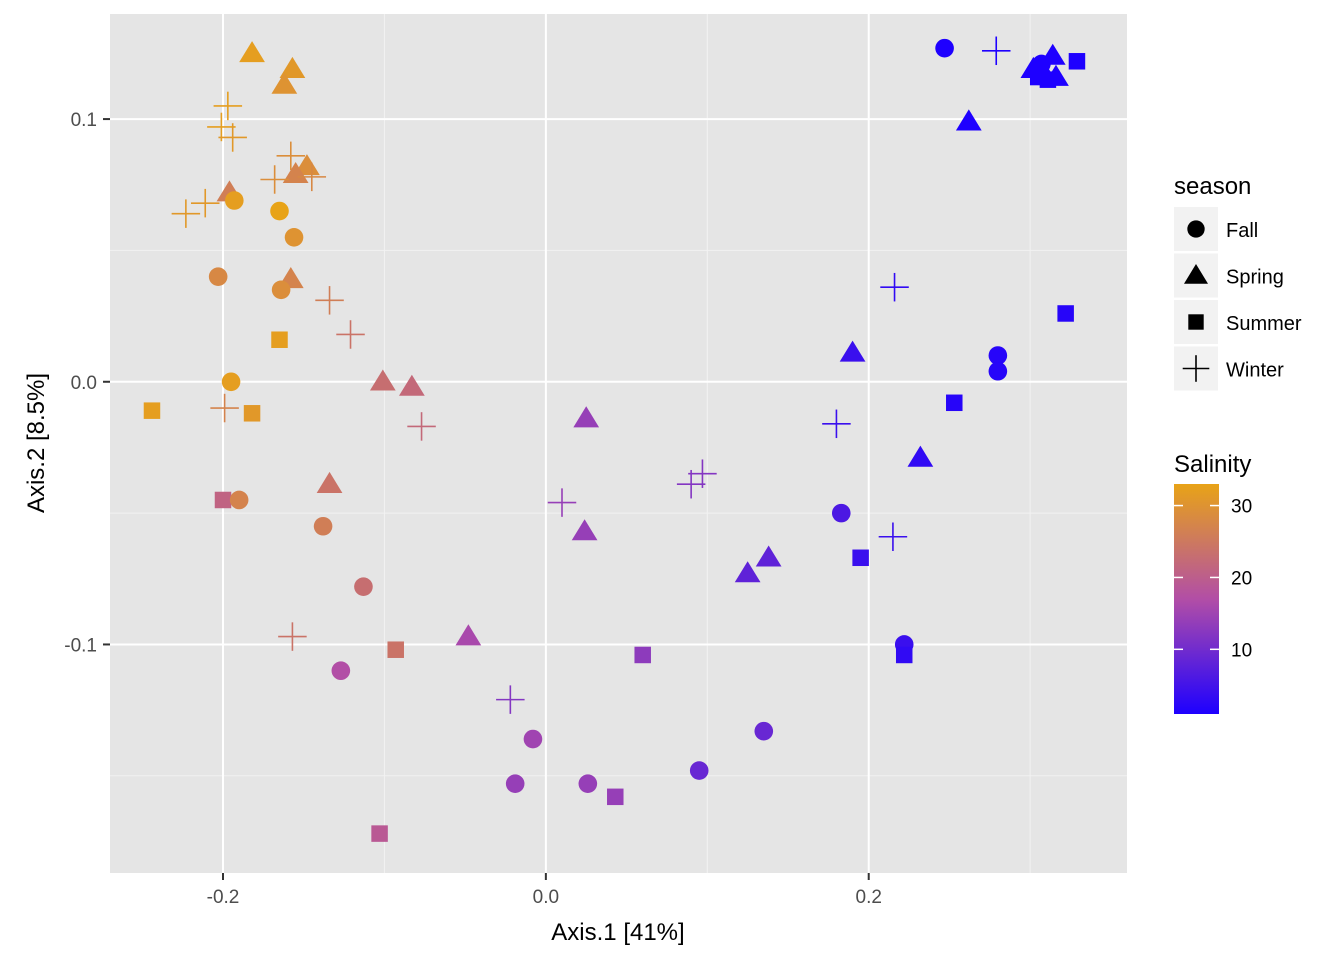 The height and width of the screenshot is (965, 1344). Describe the element at coordinates (80, 645) in the screenshot. I see `y-tick-label: -0.1` at that location.